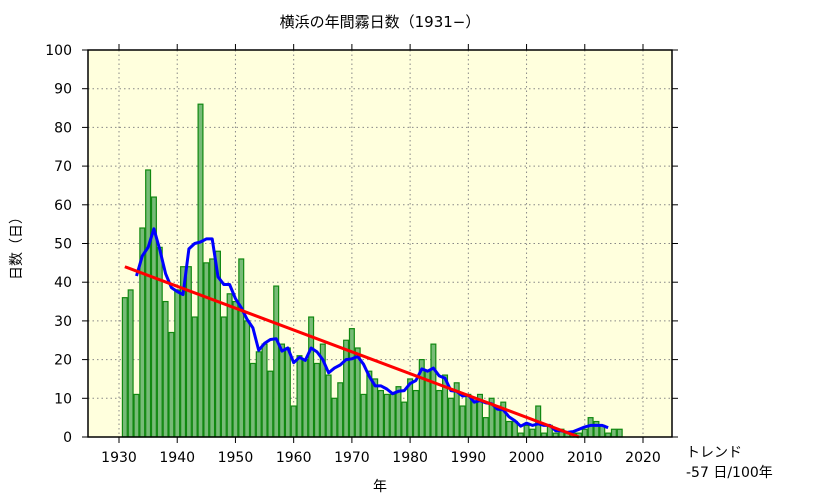  Describe the element at coordinates (619, 433) in the screenshot. I see `bar-2016` at that location.